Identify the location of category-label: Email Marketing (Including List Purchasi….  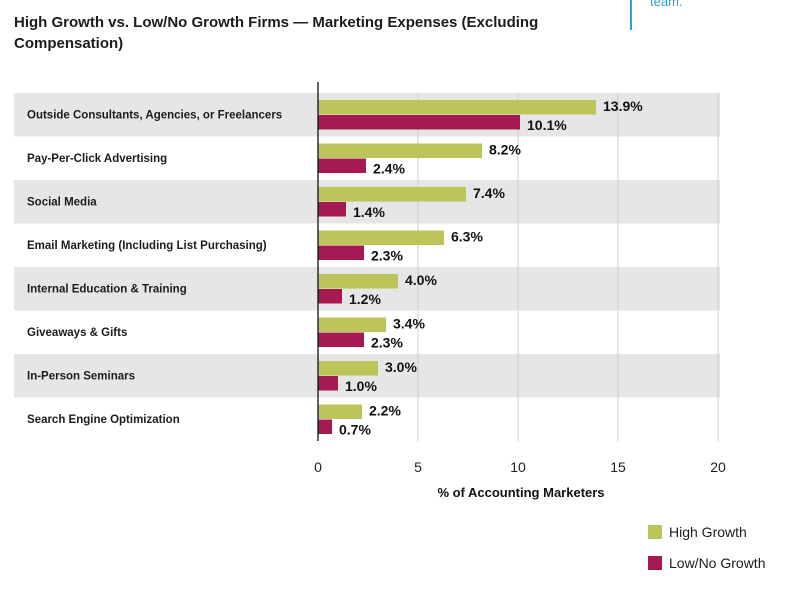
(147, 246).